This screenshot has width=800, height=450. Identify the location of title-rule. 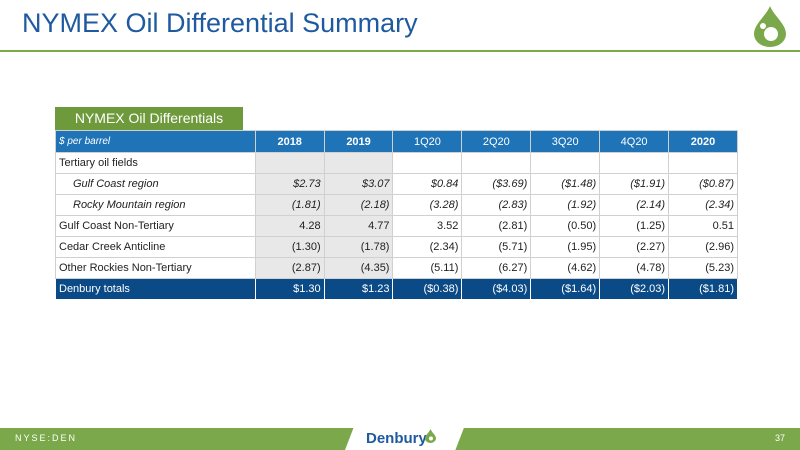
(400, 51).